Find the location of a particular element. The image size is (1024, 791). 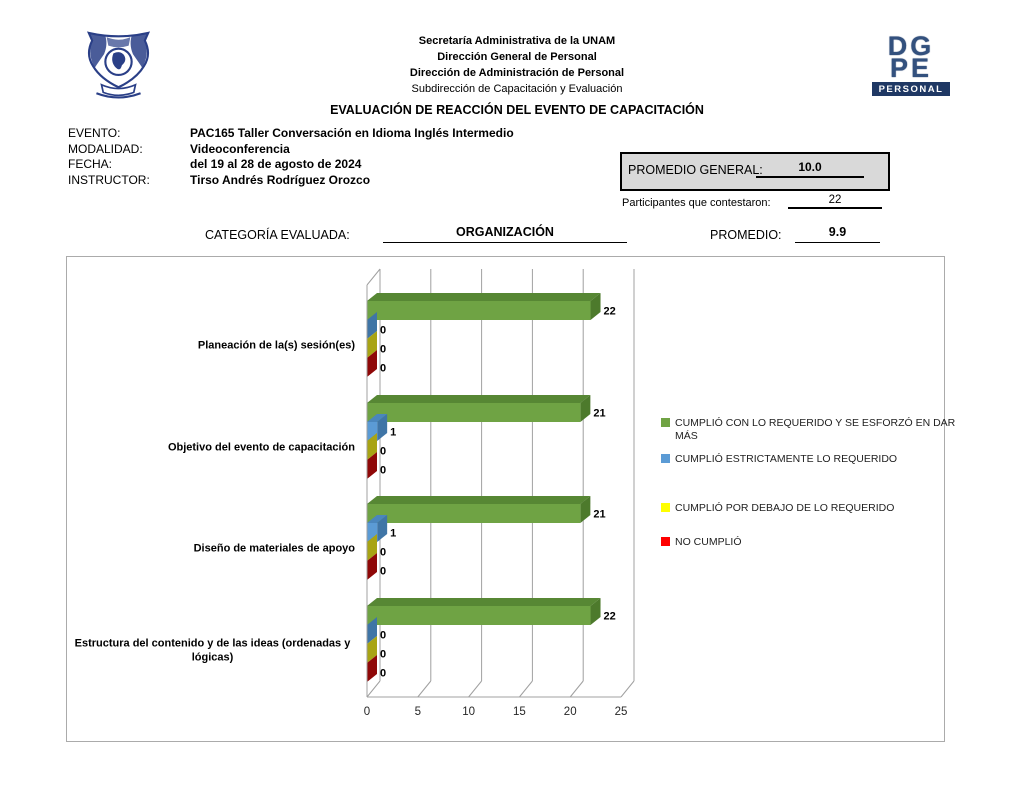

svg-text: 0 is located at coordinates (367, 712).